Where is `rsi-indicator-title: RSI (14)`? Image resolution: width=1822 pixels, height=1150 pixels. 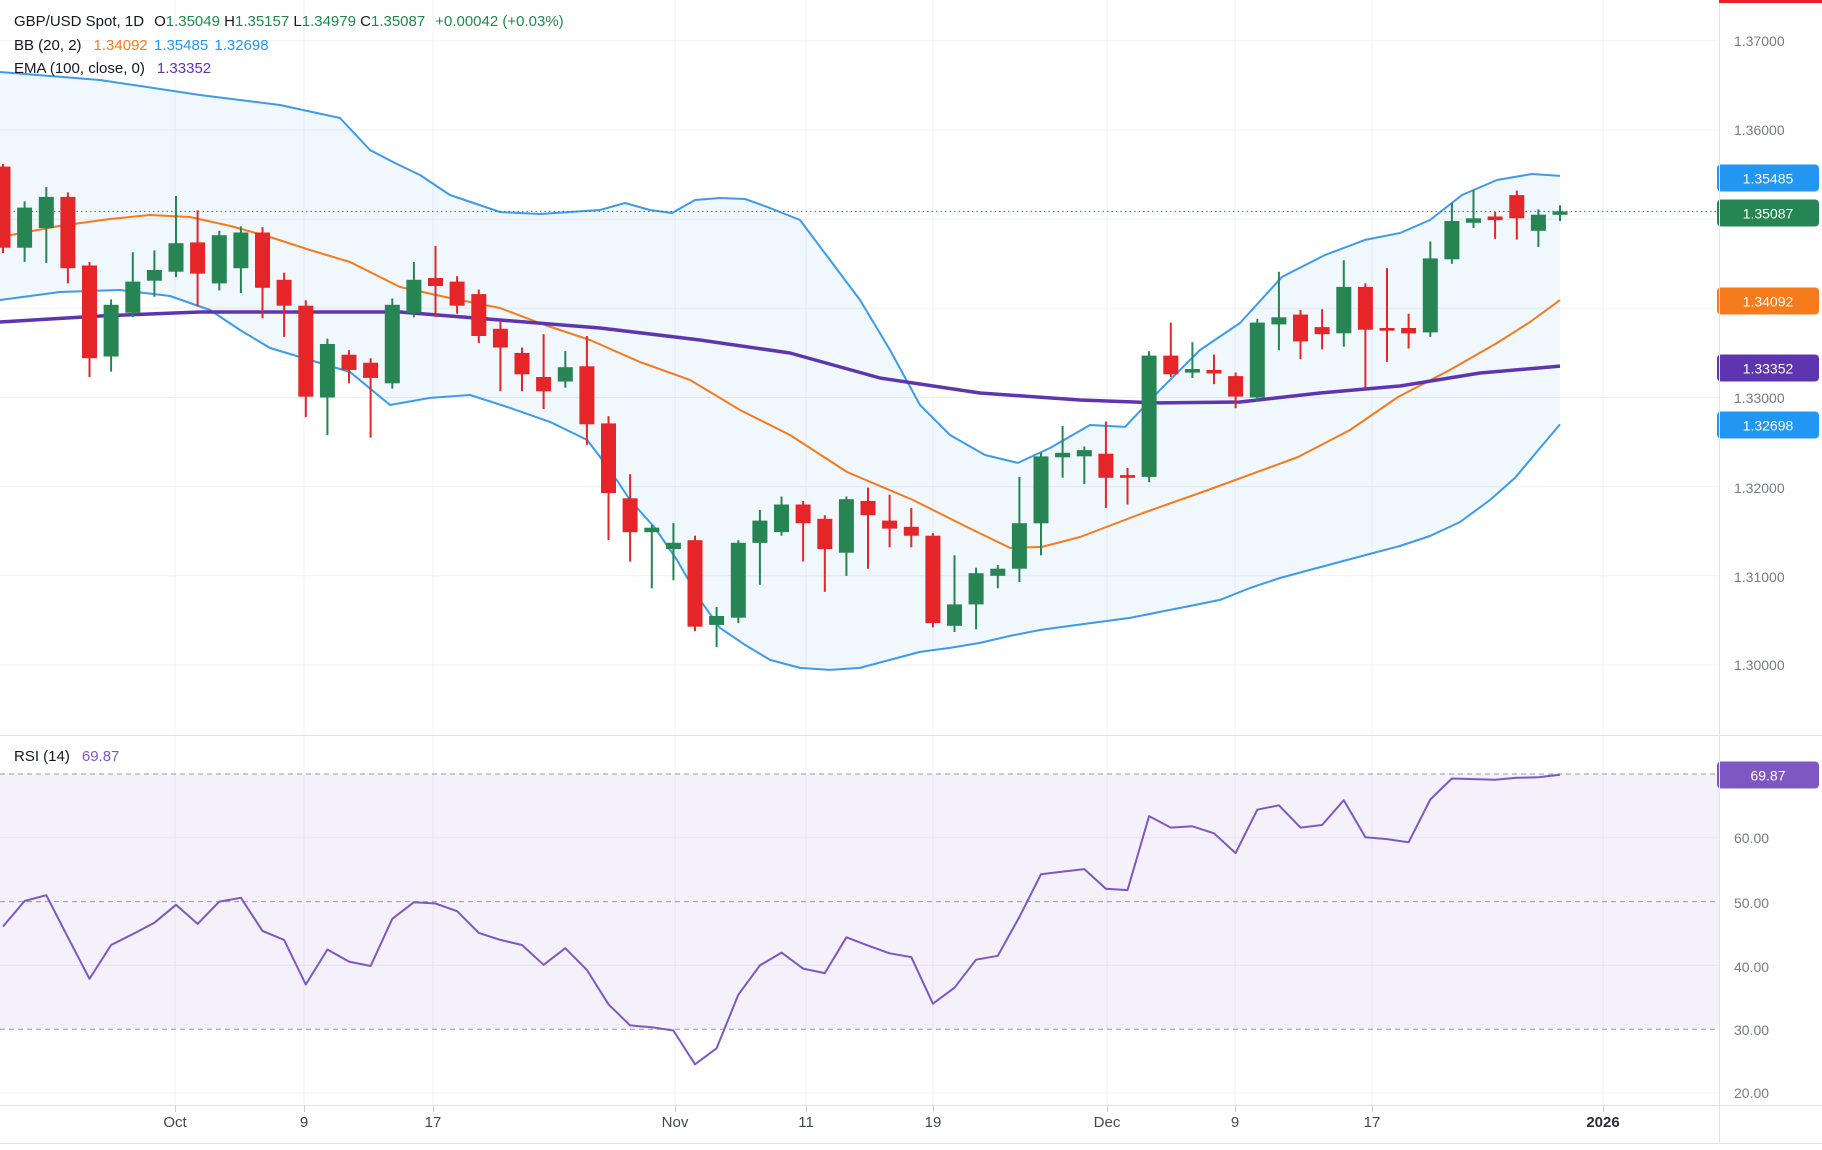
rsi-indicator-title: RSI (14) is located at coordinates (42, 756).